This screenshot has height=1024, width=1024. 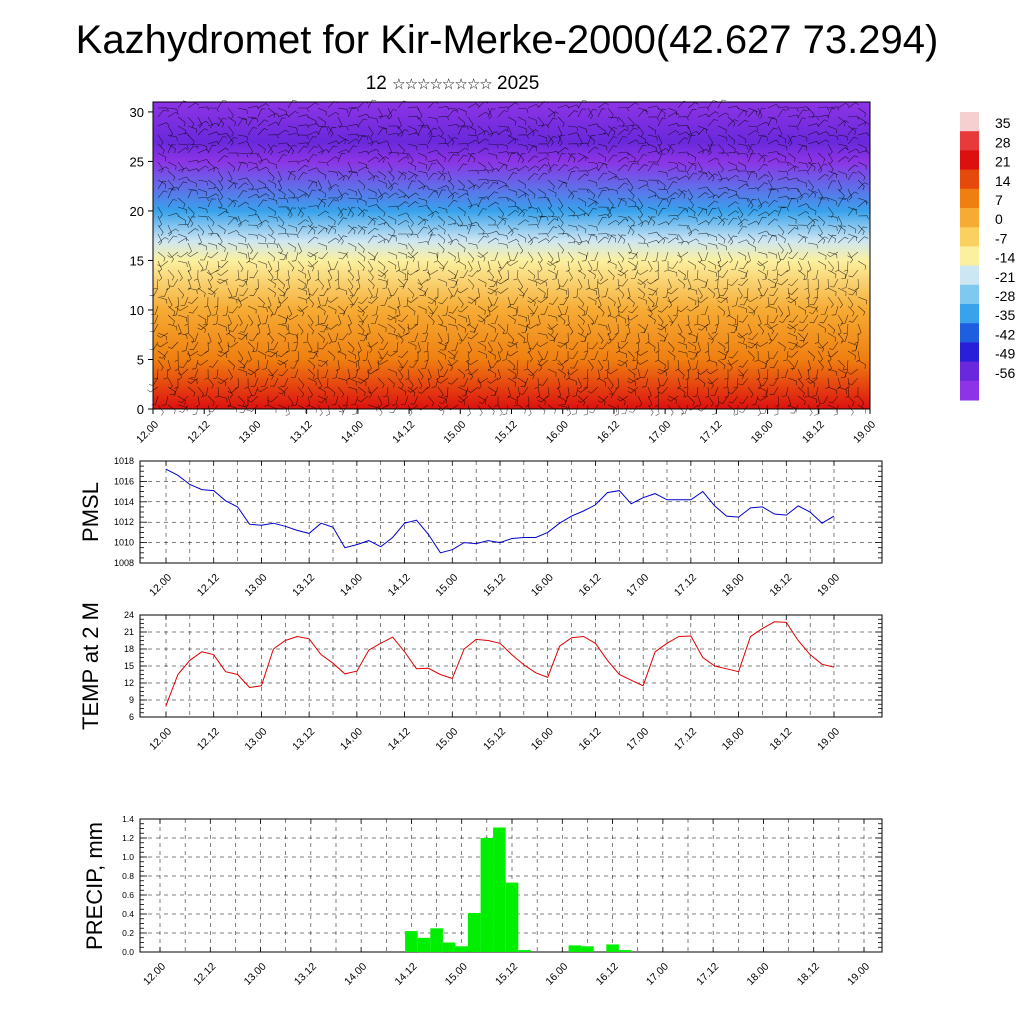 I want to click on colorbar-label: 35, so click(x=1003, y=123).